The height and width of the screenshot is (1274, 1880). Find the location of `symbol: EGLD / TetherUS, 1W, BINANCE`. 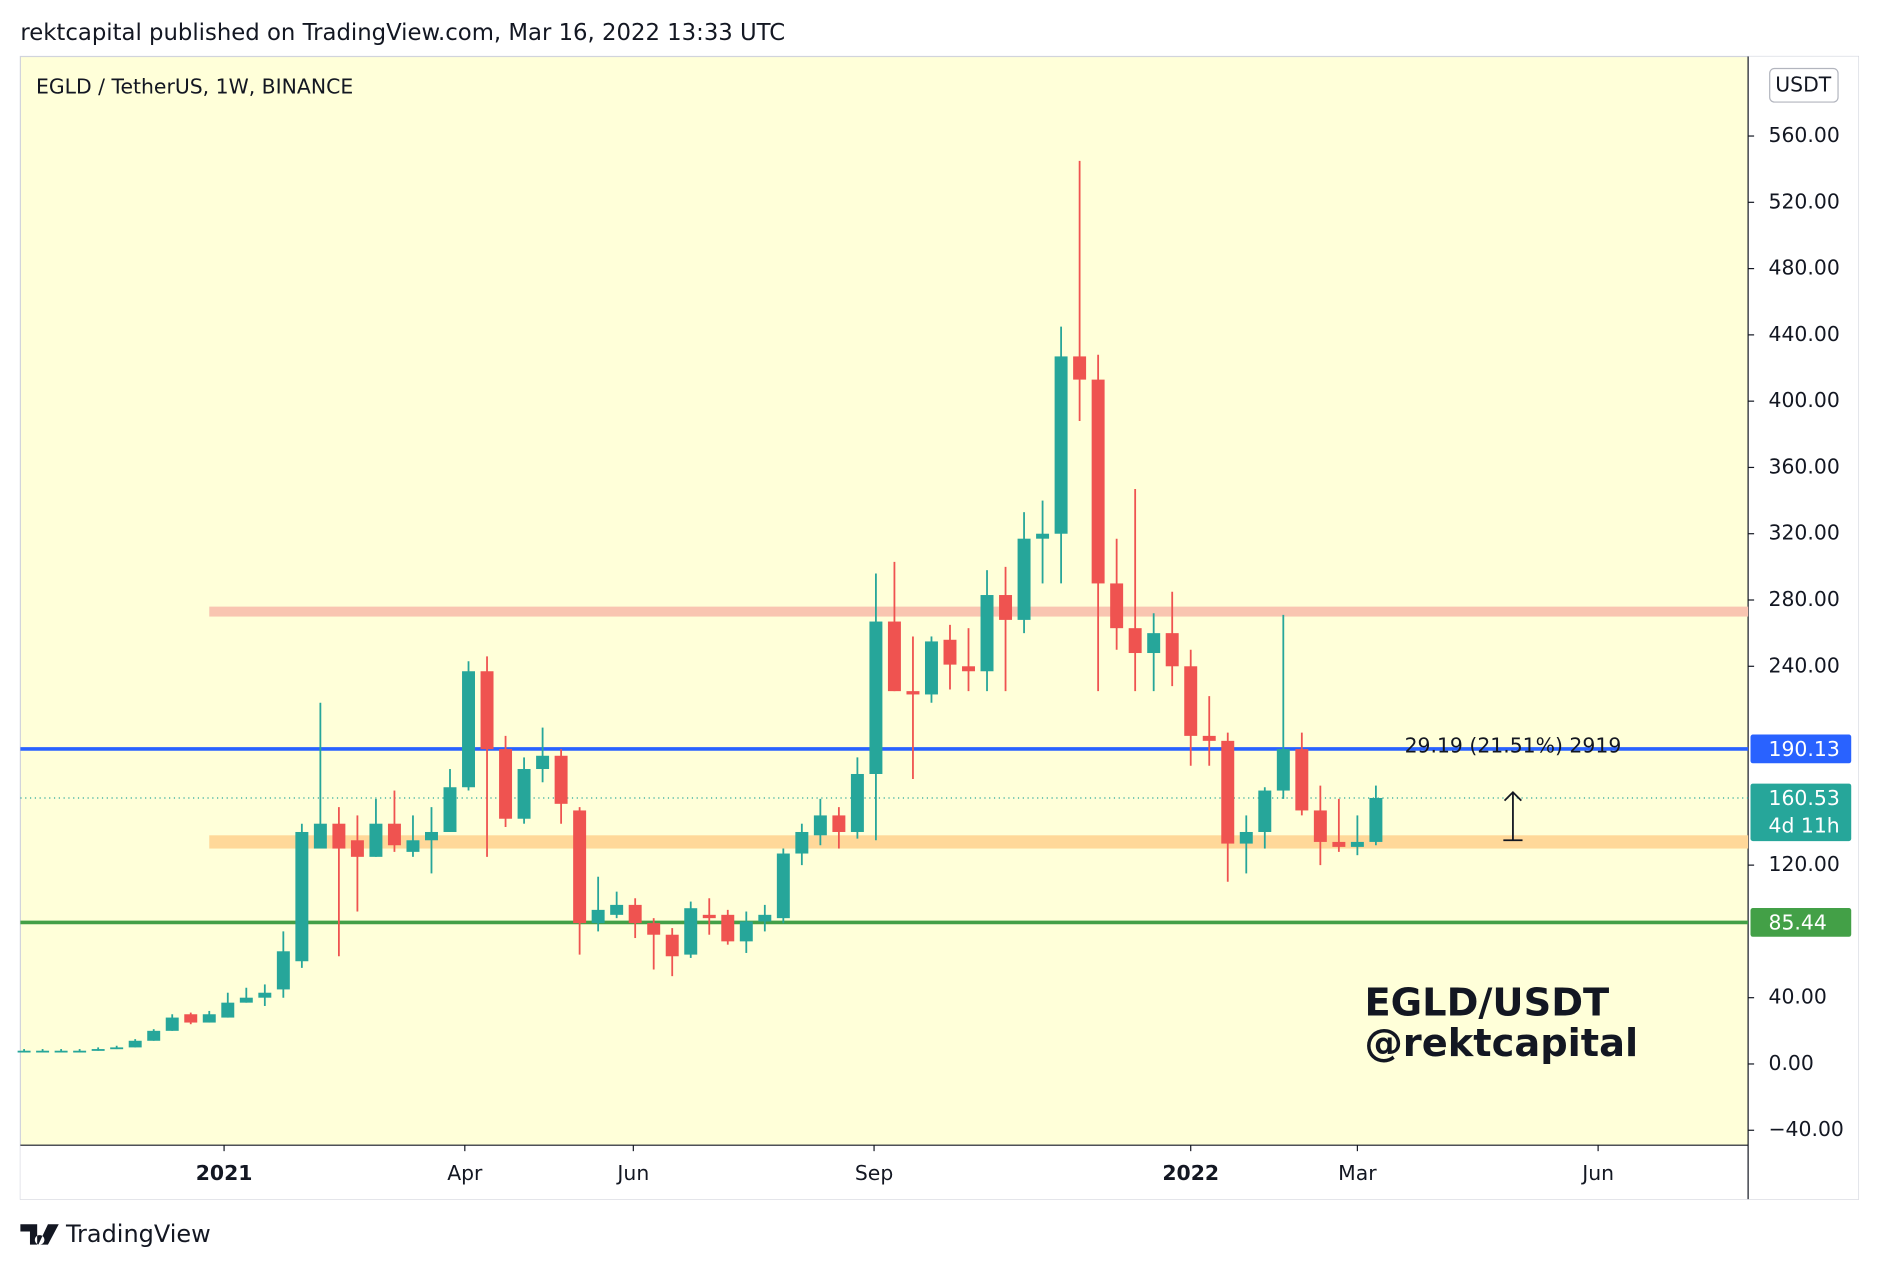

symbol: EGLD / TetherUS, 1W, BINANCE is located at coordinates (194, 87).